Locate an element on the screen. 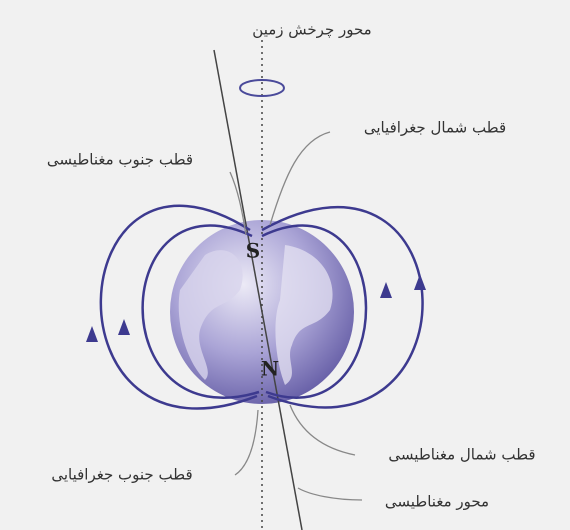  pole-label: S is located at coordinates (253, 251).